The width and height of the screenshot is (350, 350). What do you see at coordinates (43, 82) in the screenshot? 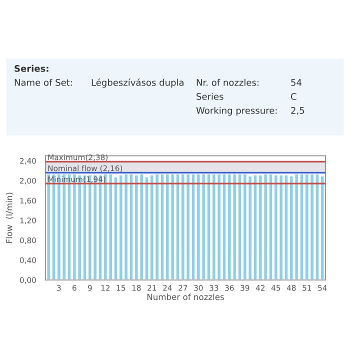
I see `text: Name of Set:` at bounding box center [43, 82].